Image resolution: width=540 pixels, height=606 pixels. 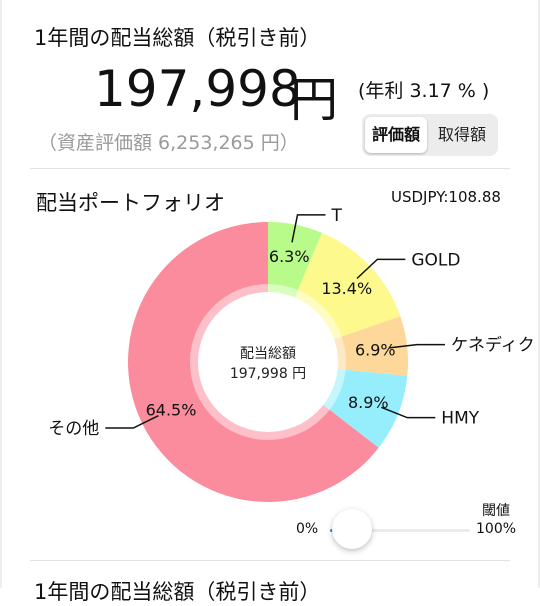 What do you see at coordinates (336, 216) in the screenshot?
I see `slice-category-label: T` at bounding box center [336, 216].